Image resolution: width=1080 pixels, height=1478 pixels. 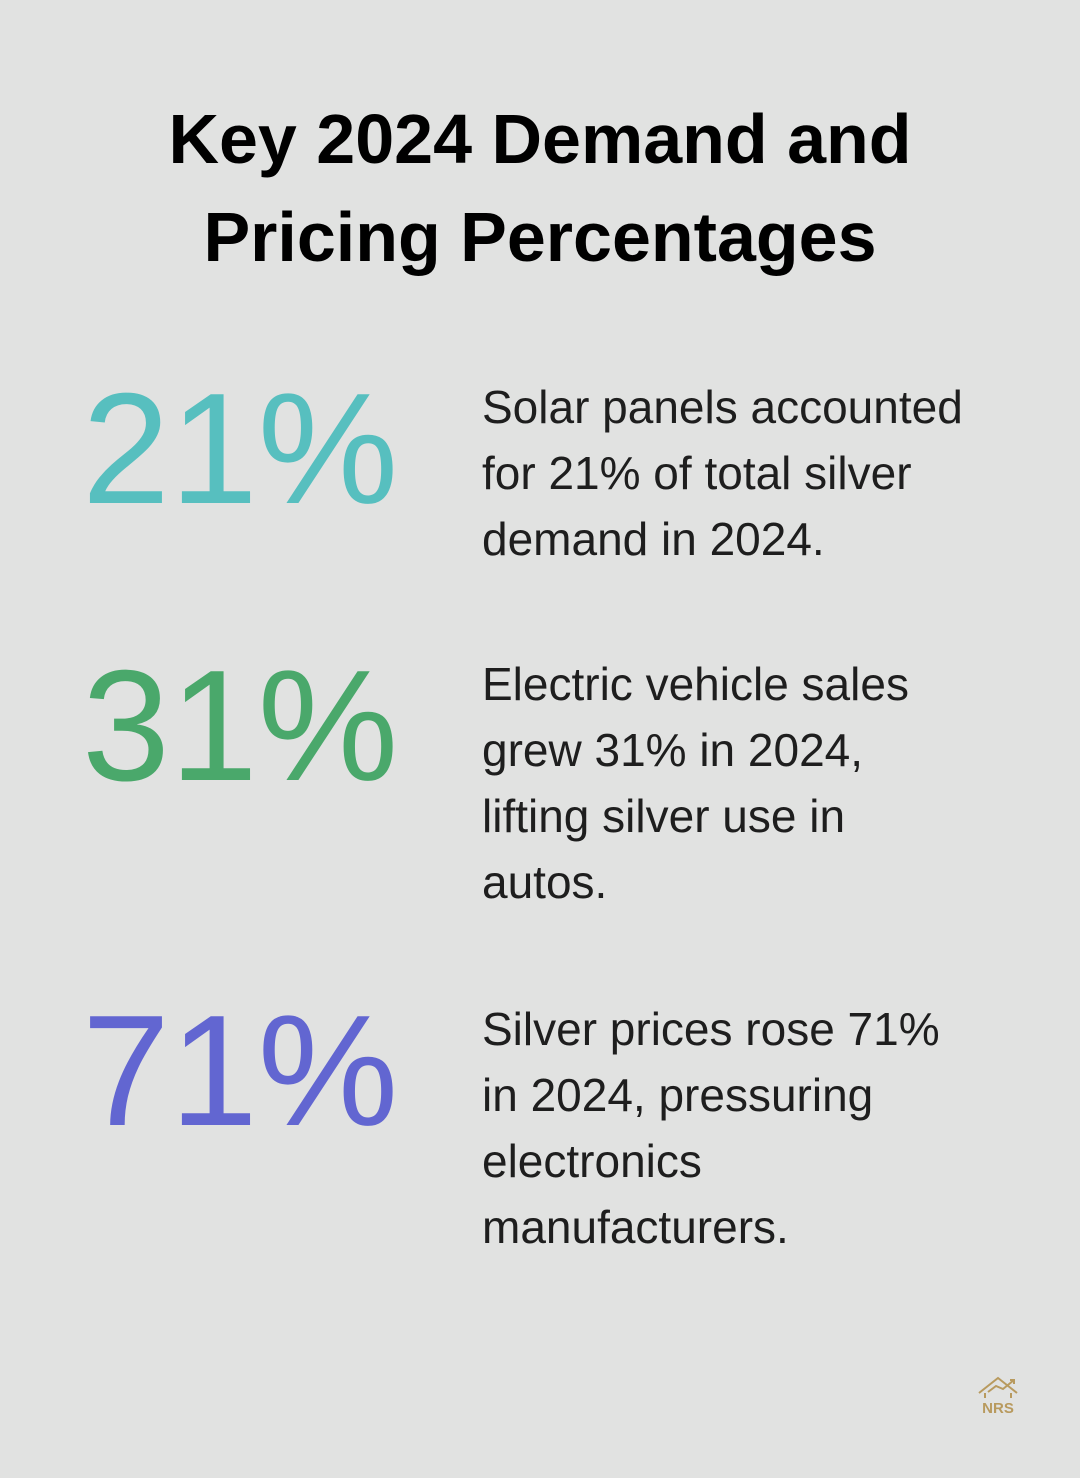 I want to click on stat-description: Solar panels accounted, so click(x=722, y=407).